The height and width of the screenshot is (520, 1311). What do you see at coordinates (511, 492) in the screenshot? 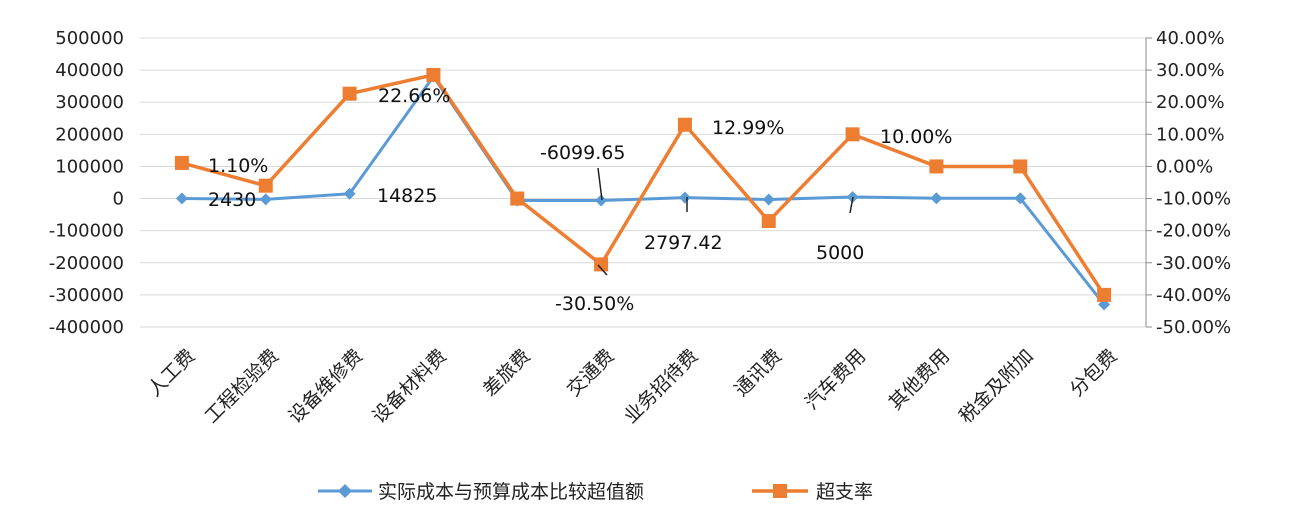
I see `legend-label: 实际成本与预算成本比较超值额` at bounding box center [511, 492].